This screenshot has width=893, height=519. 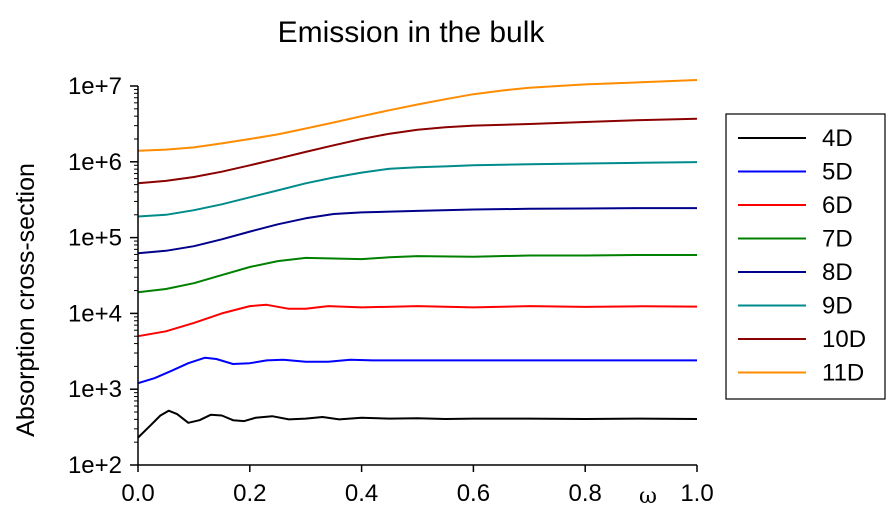 What do you see at coordinates (844, 339) in the screenshot?
I see `legend-label-10d: 10D` at bounding box center [844, 339].